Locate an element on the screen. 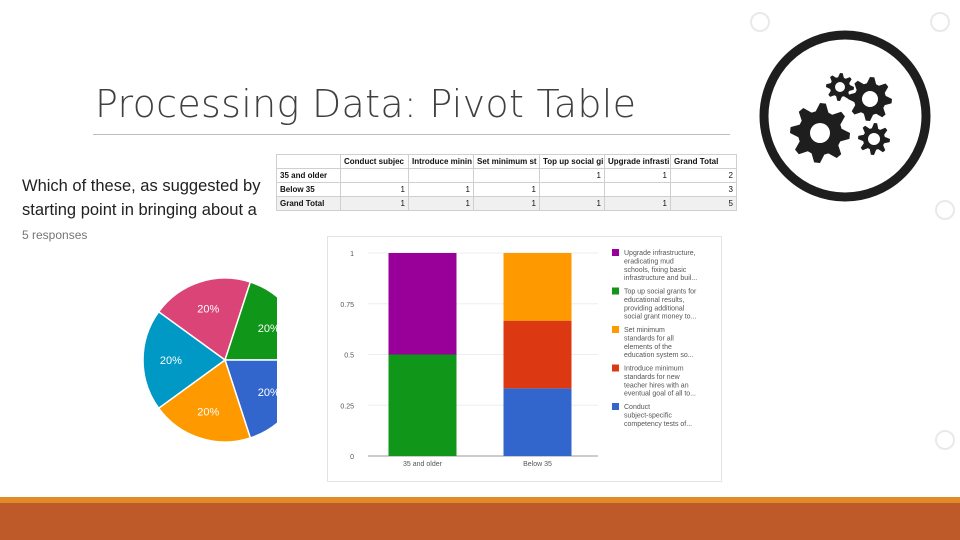 Image resolution: width=960 pixels, height=540 pixels. pivot-row: Below 35 1 1 1 3 is located at coordinates (506, 189).